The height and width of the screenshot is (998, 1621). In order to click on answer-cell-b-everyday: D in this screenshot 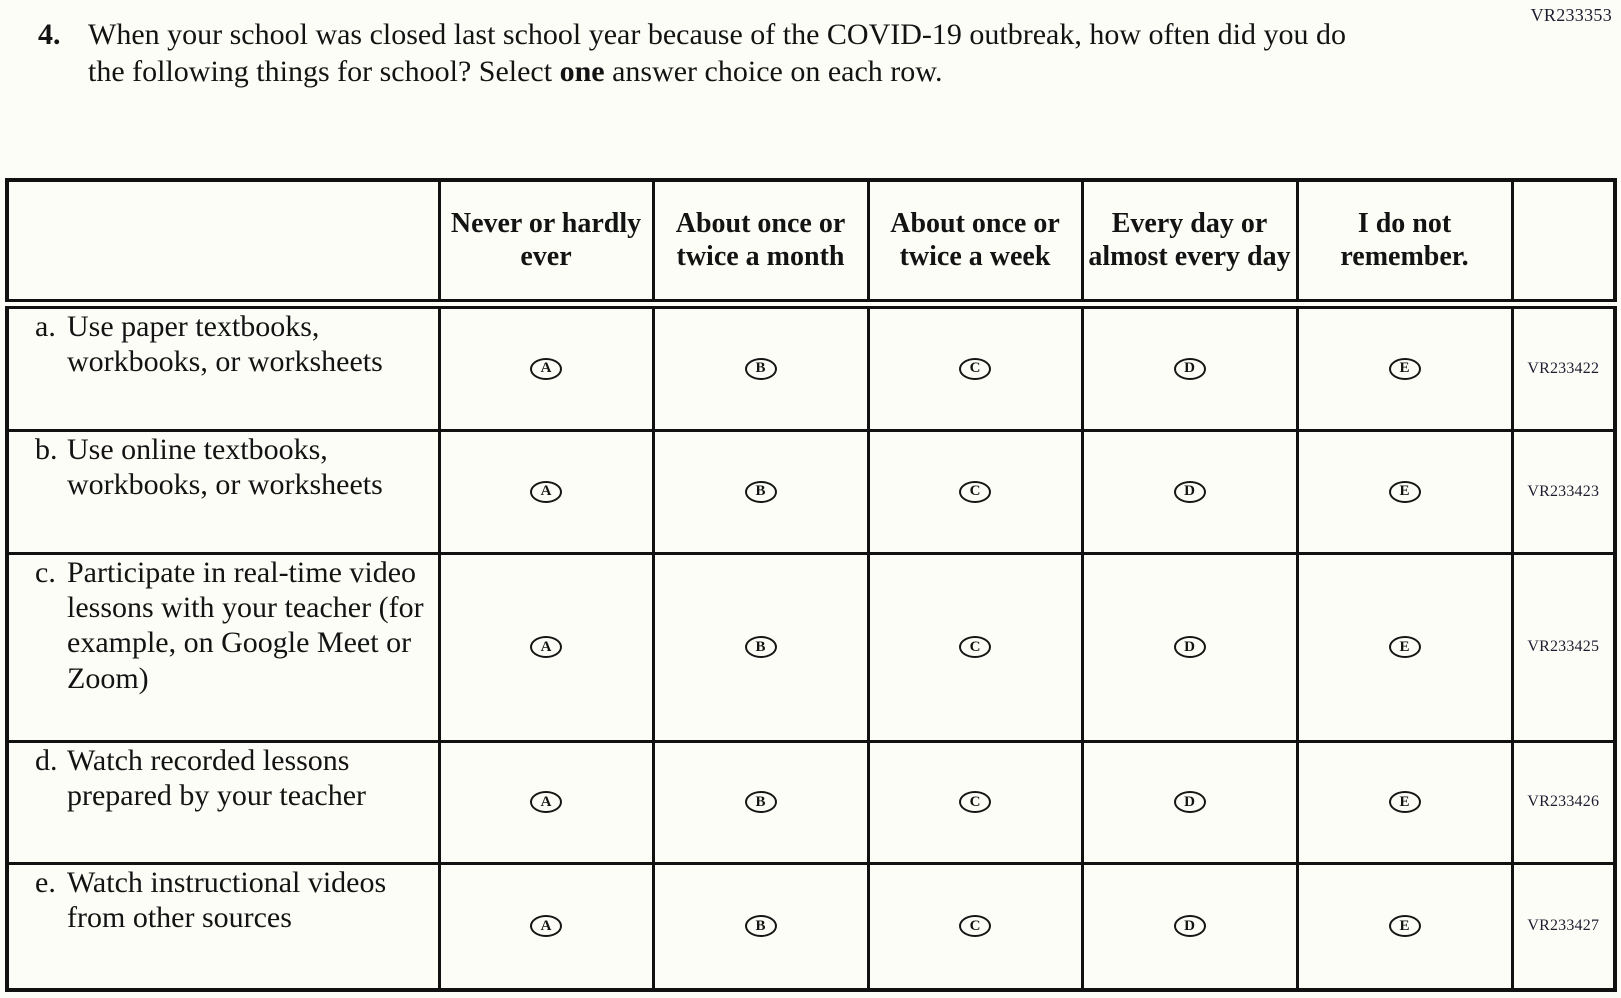, I will do `click(1189, 491)`.